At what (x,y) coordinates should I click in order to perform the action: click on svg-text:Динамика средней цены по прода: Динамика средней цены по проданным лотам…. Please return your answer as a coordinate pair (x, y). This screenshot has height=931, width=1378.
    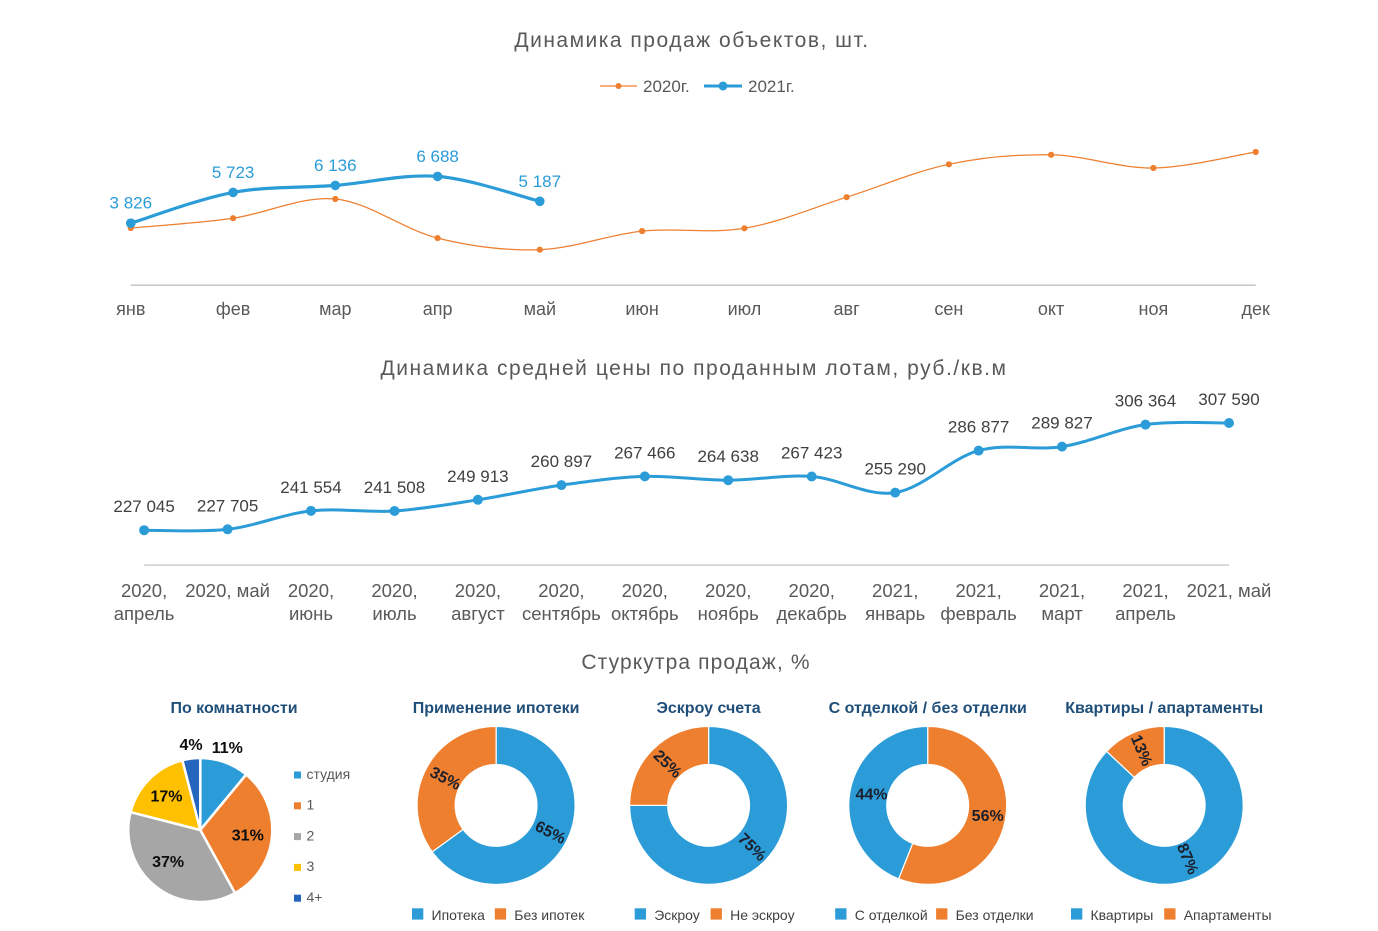
    Looking at the image, I should click on (693, 368).